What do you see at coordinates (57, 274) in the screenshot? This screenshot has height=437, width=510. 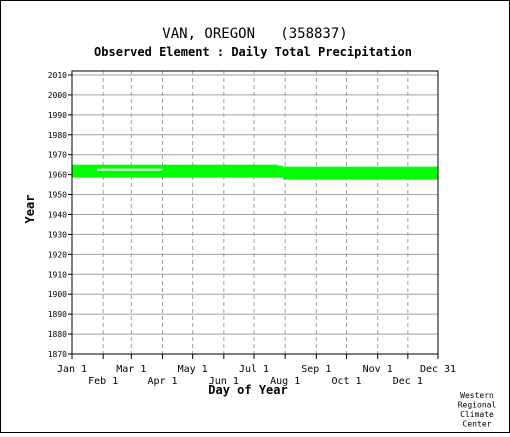 I see `y-tick-label: 1910` at bounding box center [57, 274].